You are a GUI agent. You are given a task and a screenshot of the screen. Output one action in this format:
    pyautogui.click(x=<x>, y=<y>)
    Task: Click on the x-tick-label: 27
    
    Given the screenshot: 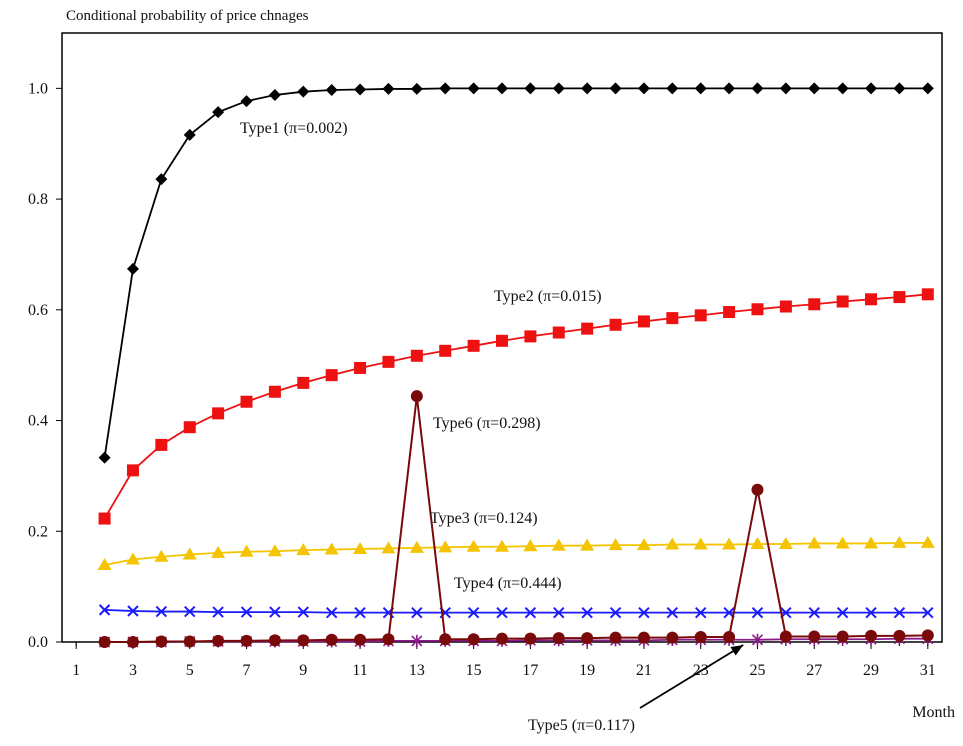 What is the action you would take?
    pyautogui.click(x=814, y=670)
    